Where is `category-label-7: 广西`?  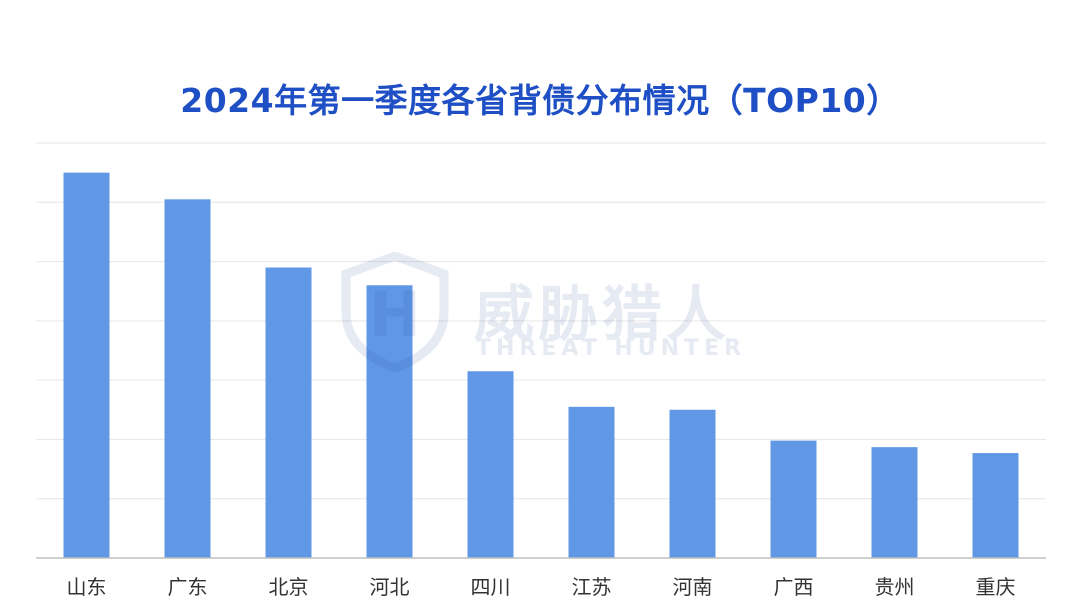
category-label-7: 广西 is located at coordinates (794, 587).